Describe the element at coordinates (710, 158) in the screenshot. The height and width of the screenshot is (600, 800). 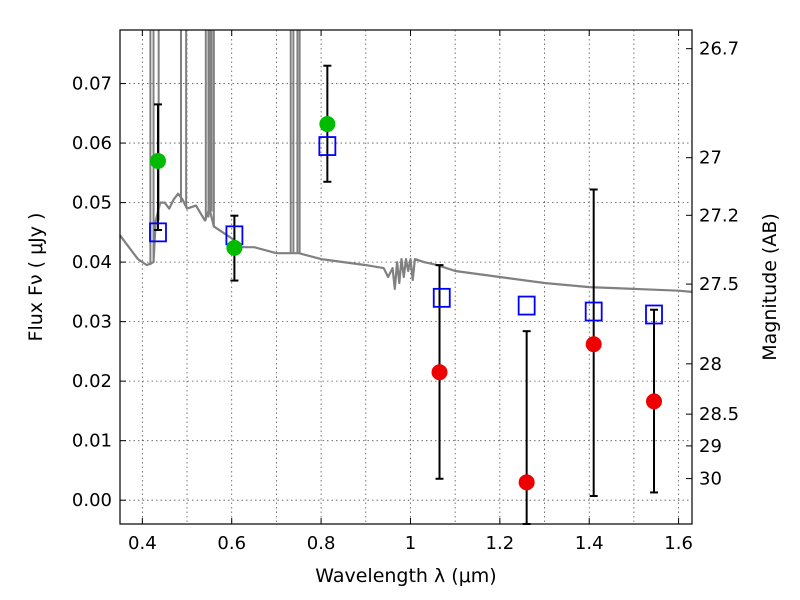
I see `magnitude-tick-label: 27` at that location.